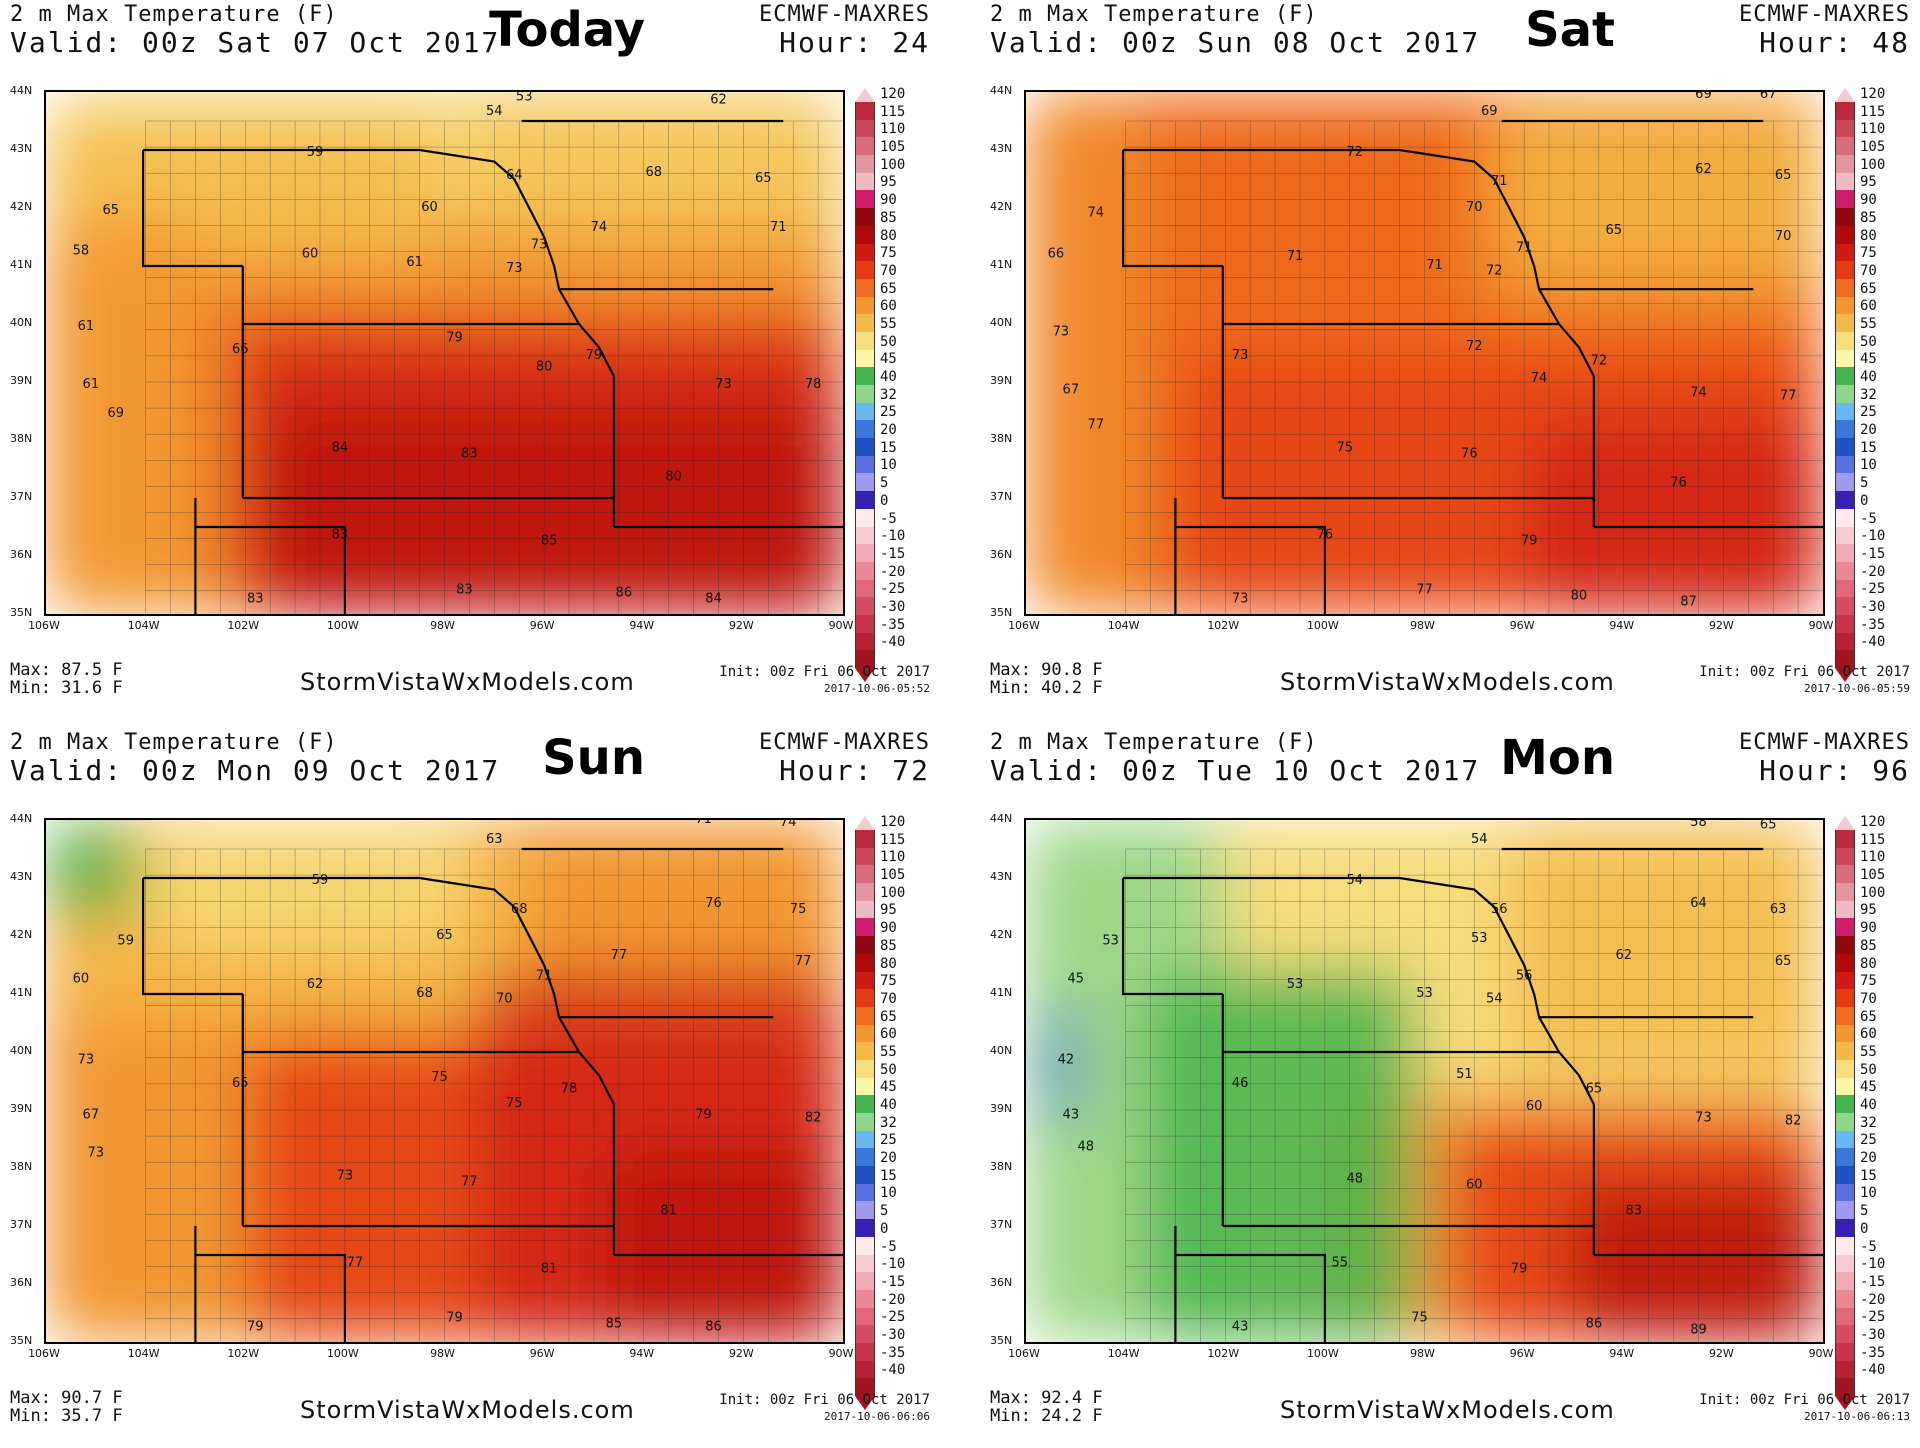  I want to click on temperature-label: 79, so click(255, 1326).